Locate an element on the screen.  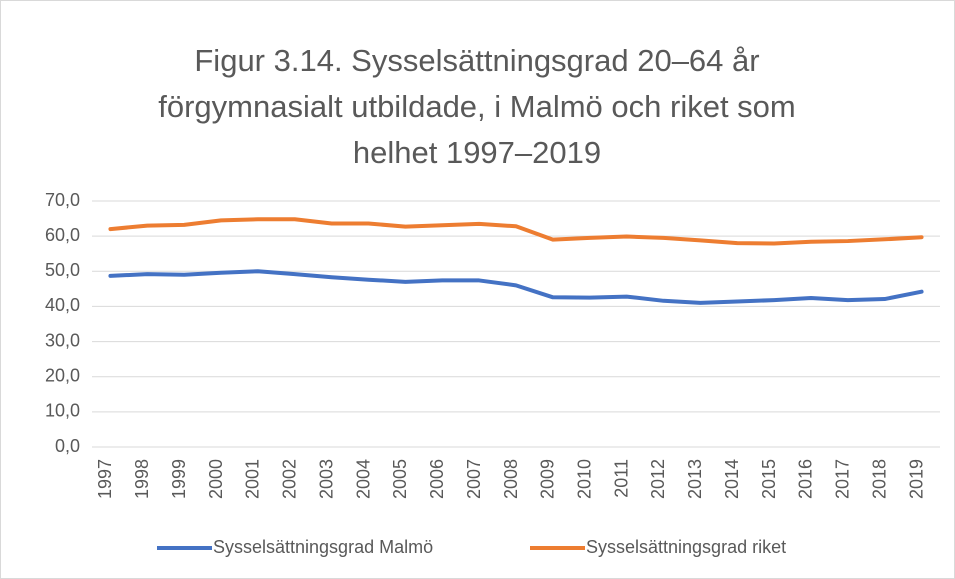
legend-label: Sysselsättningsgrad Malmö is located at coordinates (323, 547).